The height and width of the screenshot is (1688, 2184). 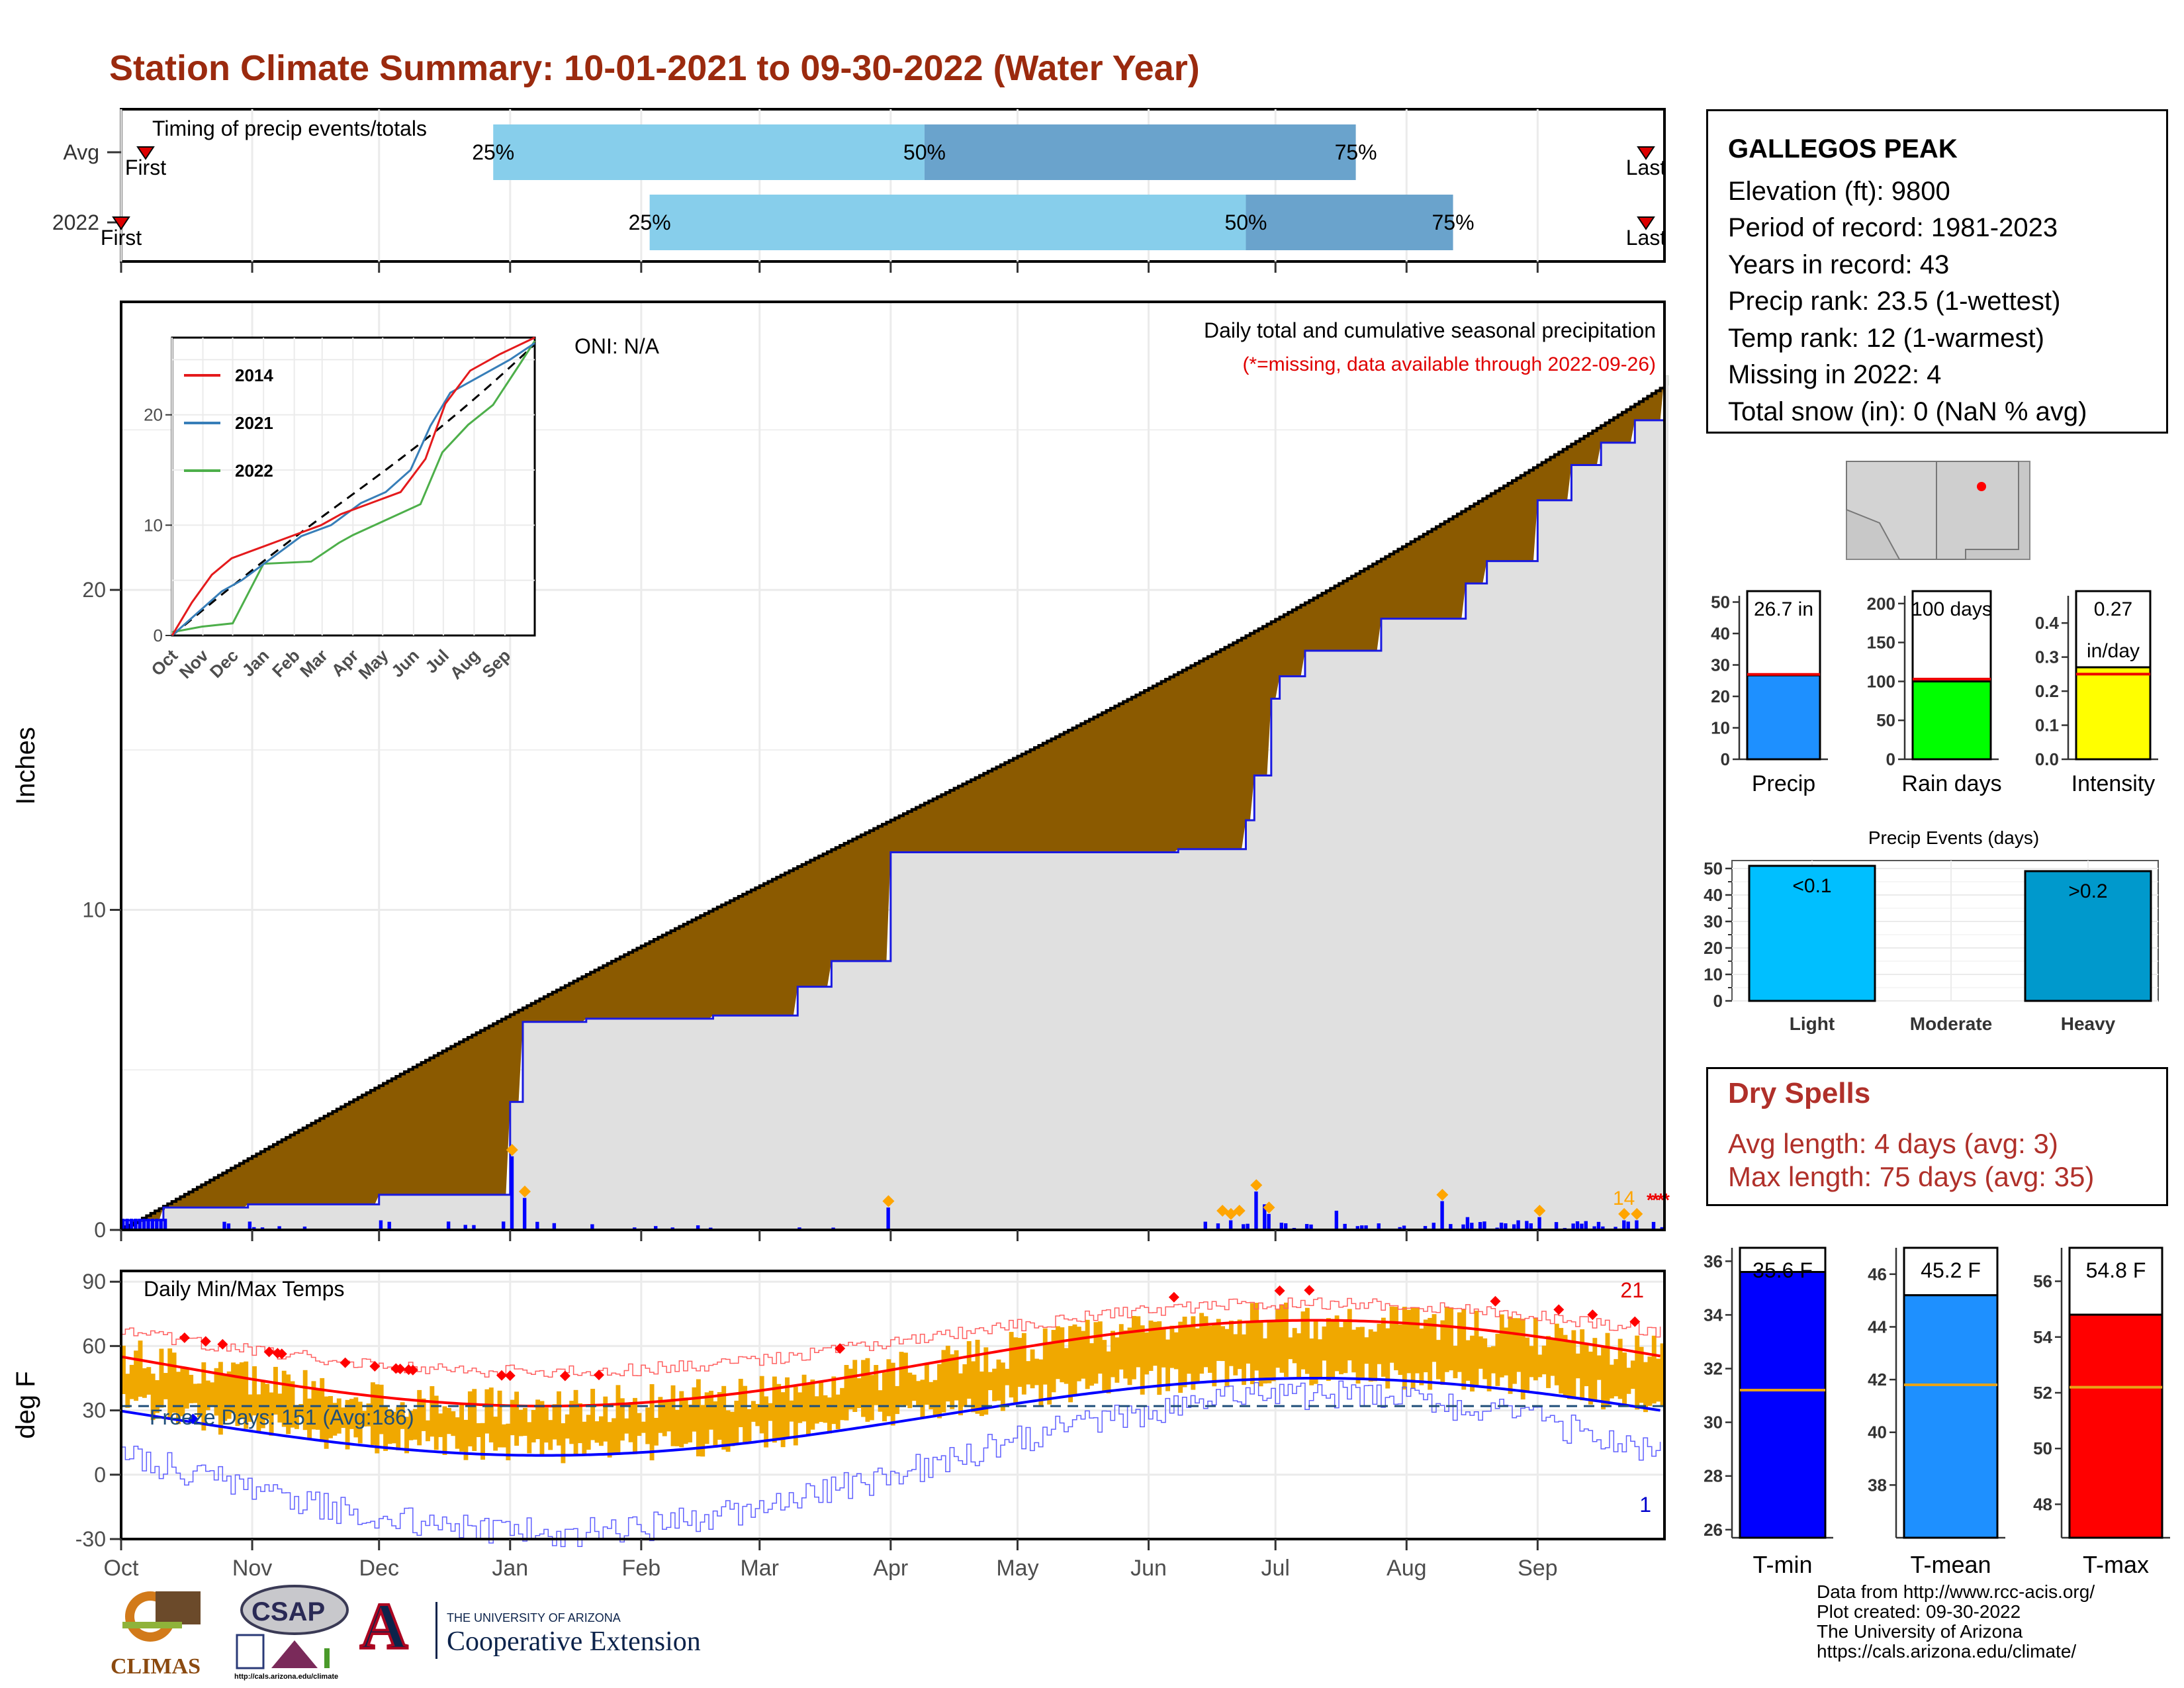 What do you see at coordinates (891, 1464) in the screenshot?
I see `record-low-line` at bounding box center [891, 1464].